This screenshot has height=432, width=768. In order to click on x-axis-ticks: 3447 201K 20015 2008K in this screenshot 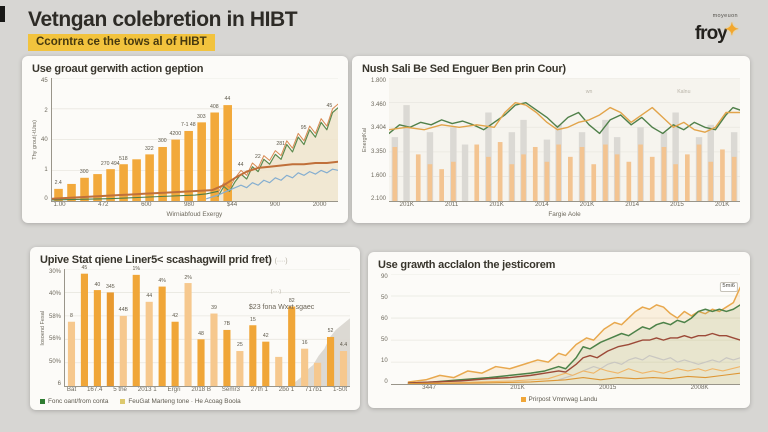, I will do `click(565, 388)`.